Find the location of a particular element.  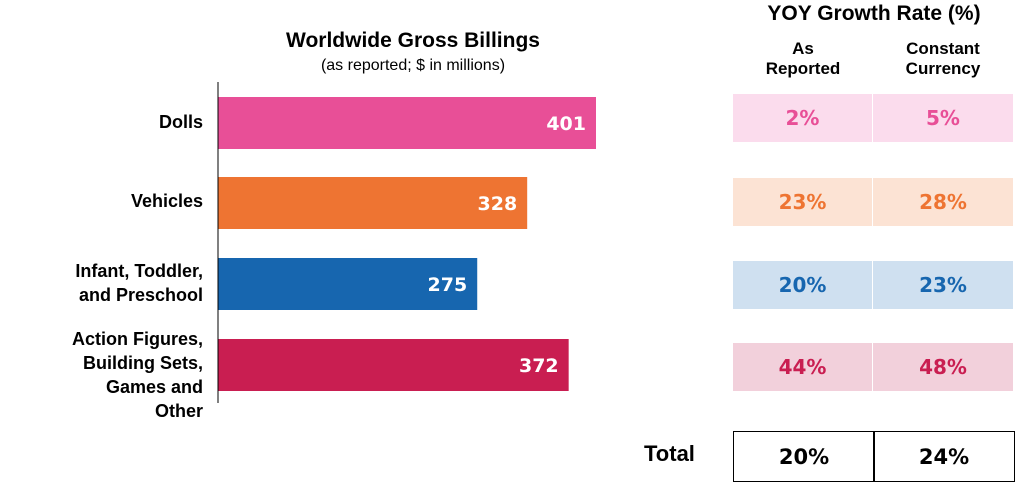

category-label-line: Vehicles is located at coordinates (166, 201).